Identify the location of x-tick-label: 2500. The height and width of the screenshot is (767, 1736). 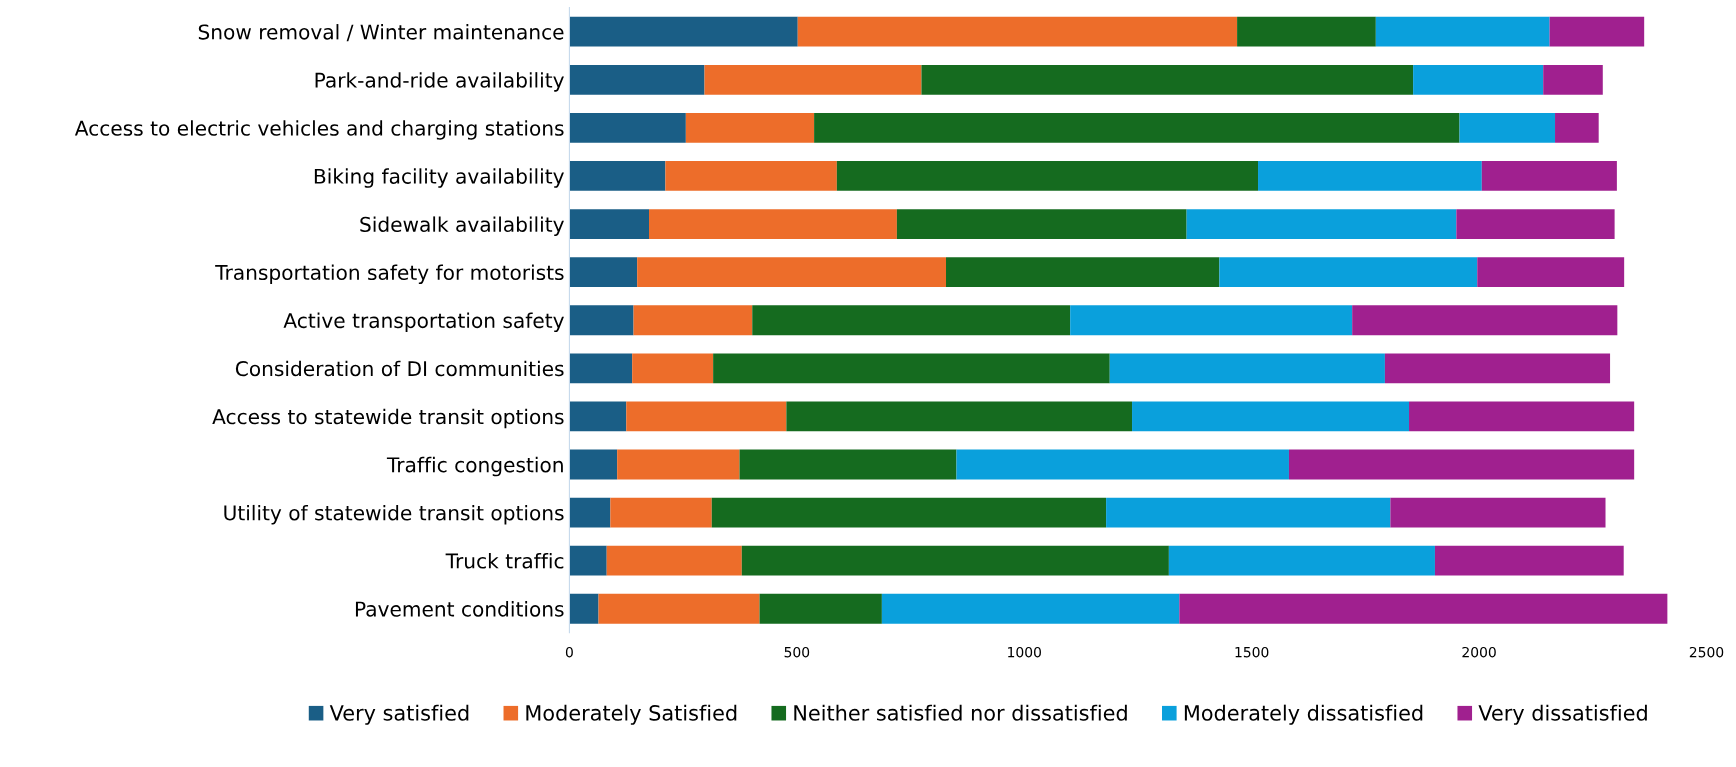
(1706, 652).